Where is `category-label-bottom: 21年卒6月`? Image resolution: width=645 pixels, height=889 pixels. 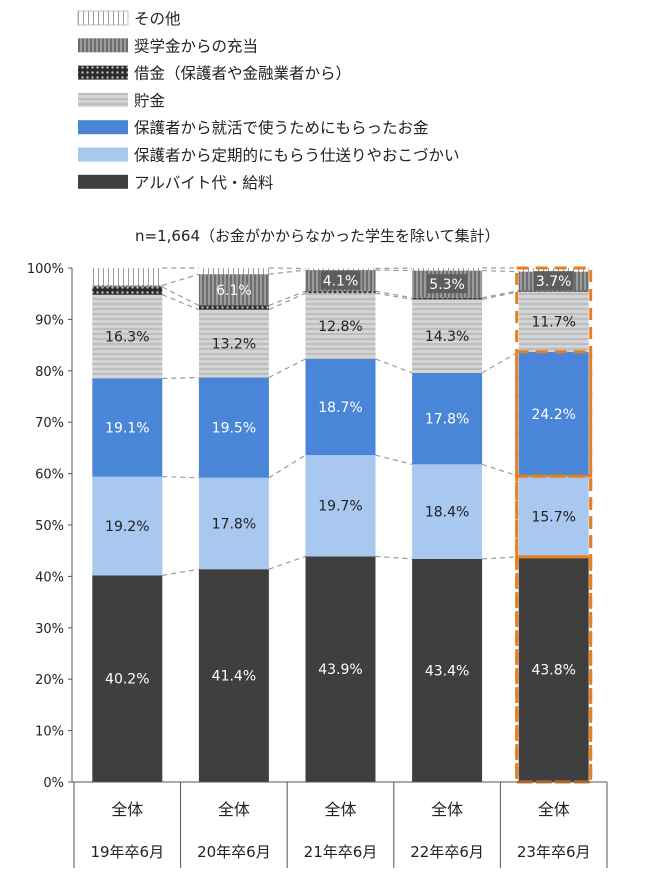 category-label-bottom: 21年卒6月 is located at coordinates (341, 852).